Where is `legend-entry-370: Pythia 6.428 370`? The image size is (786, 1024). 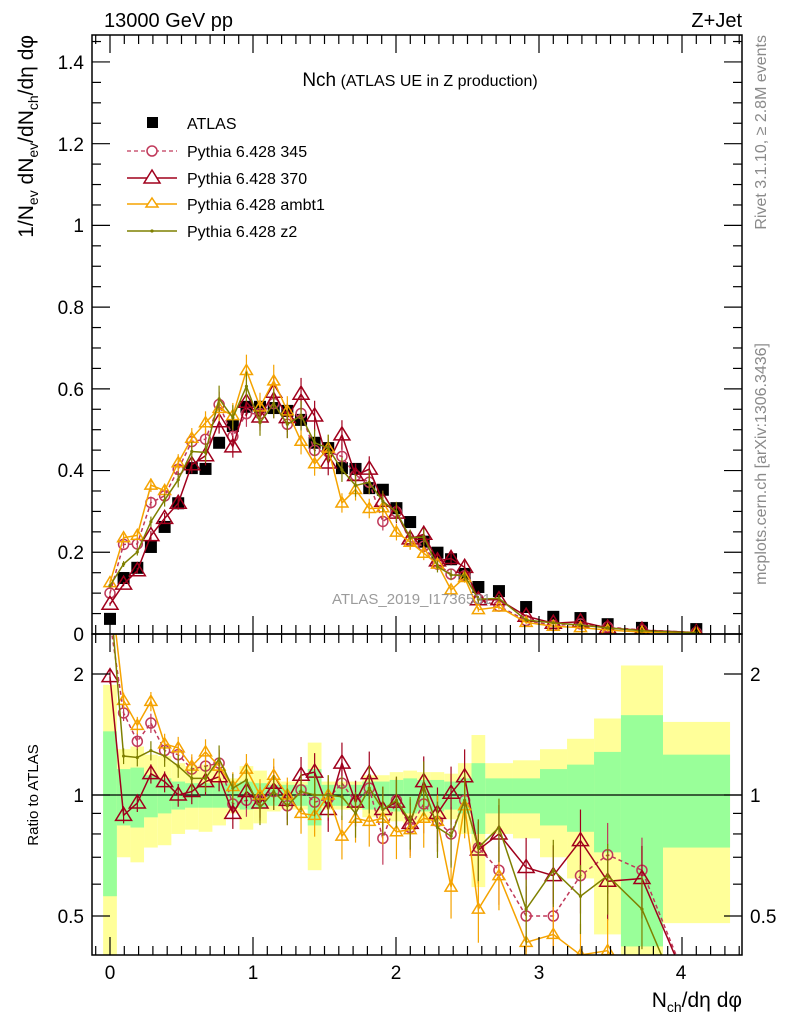 legend-entry-370: Pythia 6.428 370 is located at coordinates (217, 178).